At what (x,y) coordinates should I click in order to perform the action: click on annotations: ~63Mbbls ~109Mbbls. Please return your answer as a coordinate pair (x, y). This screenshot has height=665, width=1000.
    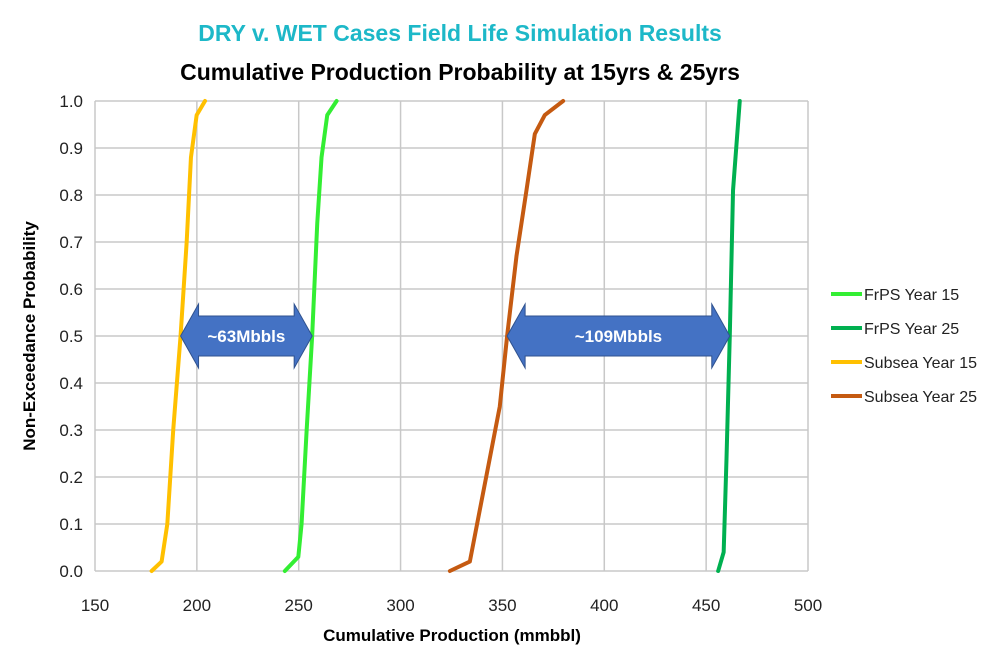
    Looking at the image, I should click on (455, 336).